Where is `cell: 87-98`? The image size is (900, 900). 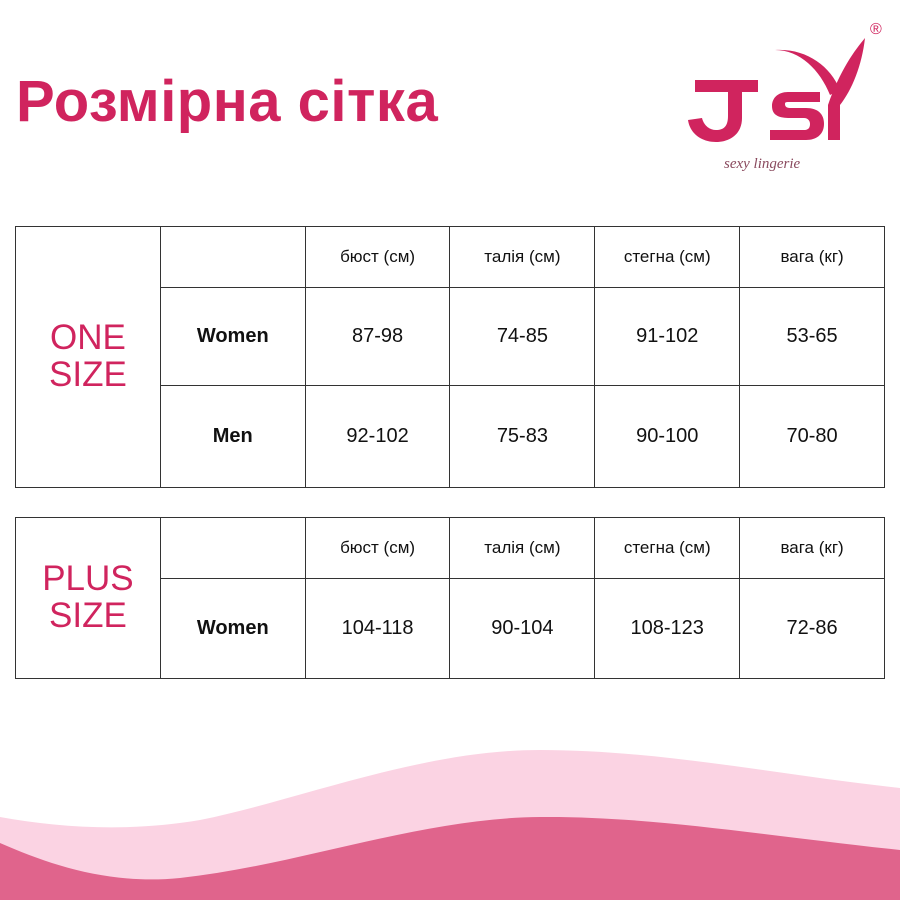 cell: 87-98 is located at coordinates (377, 336).